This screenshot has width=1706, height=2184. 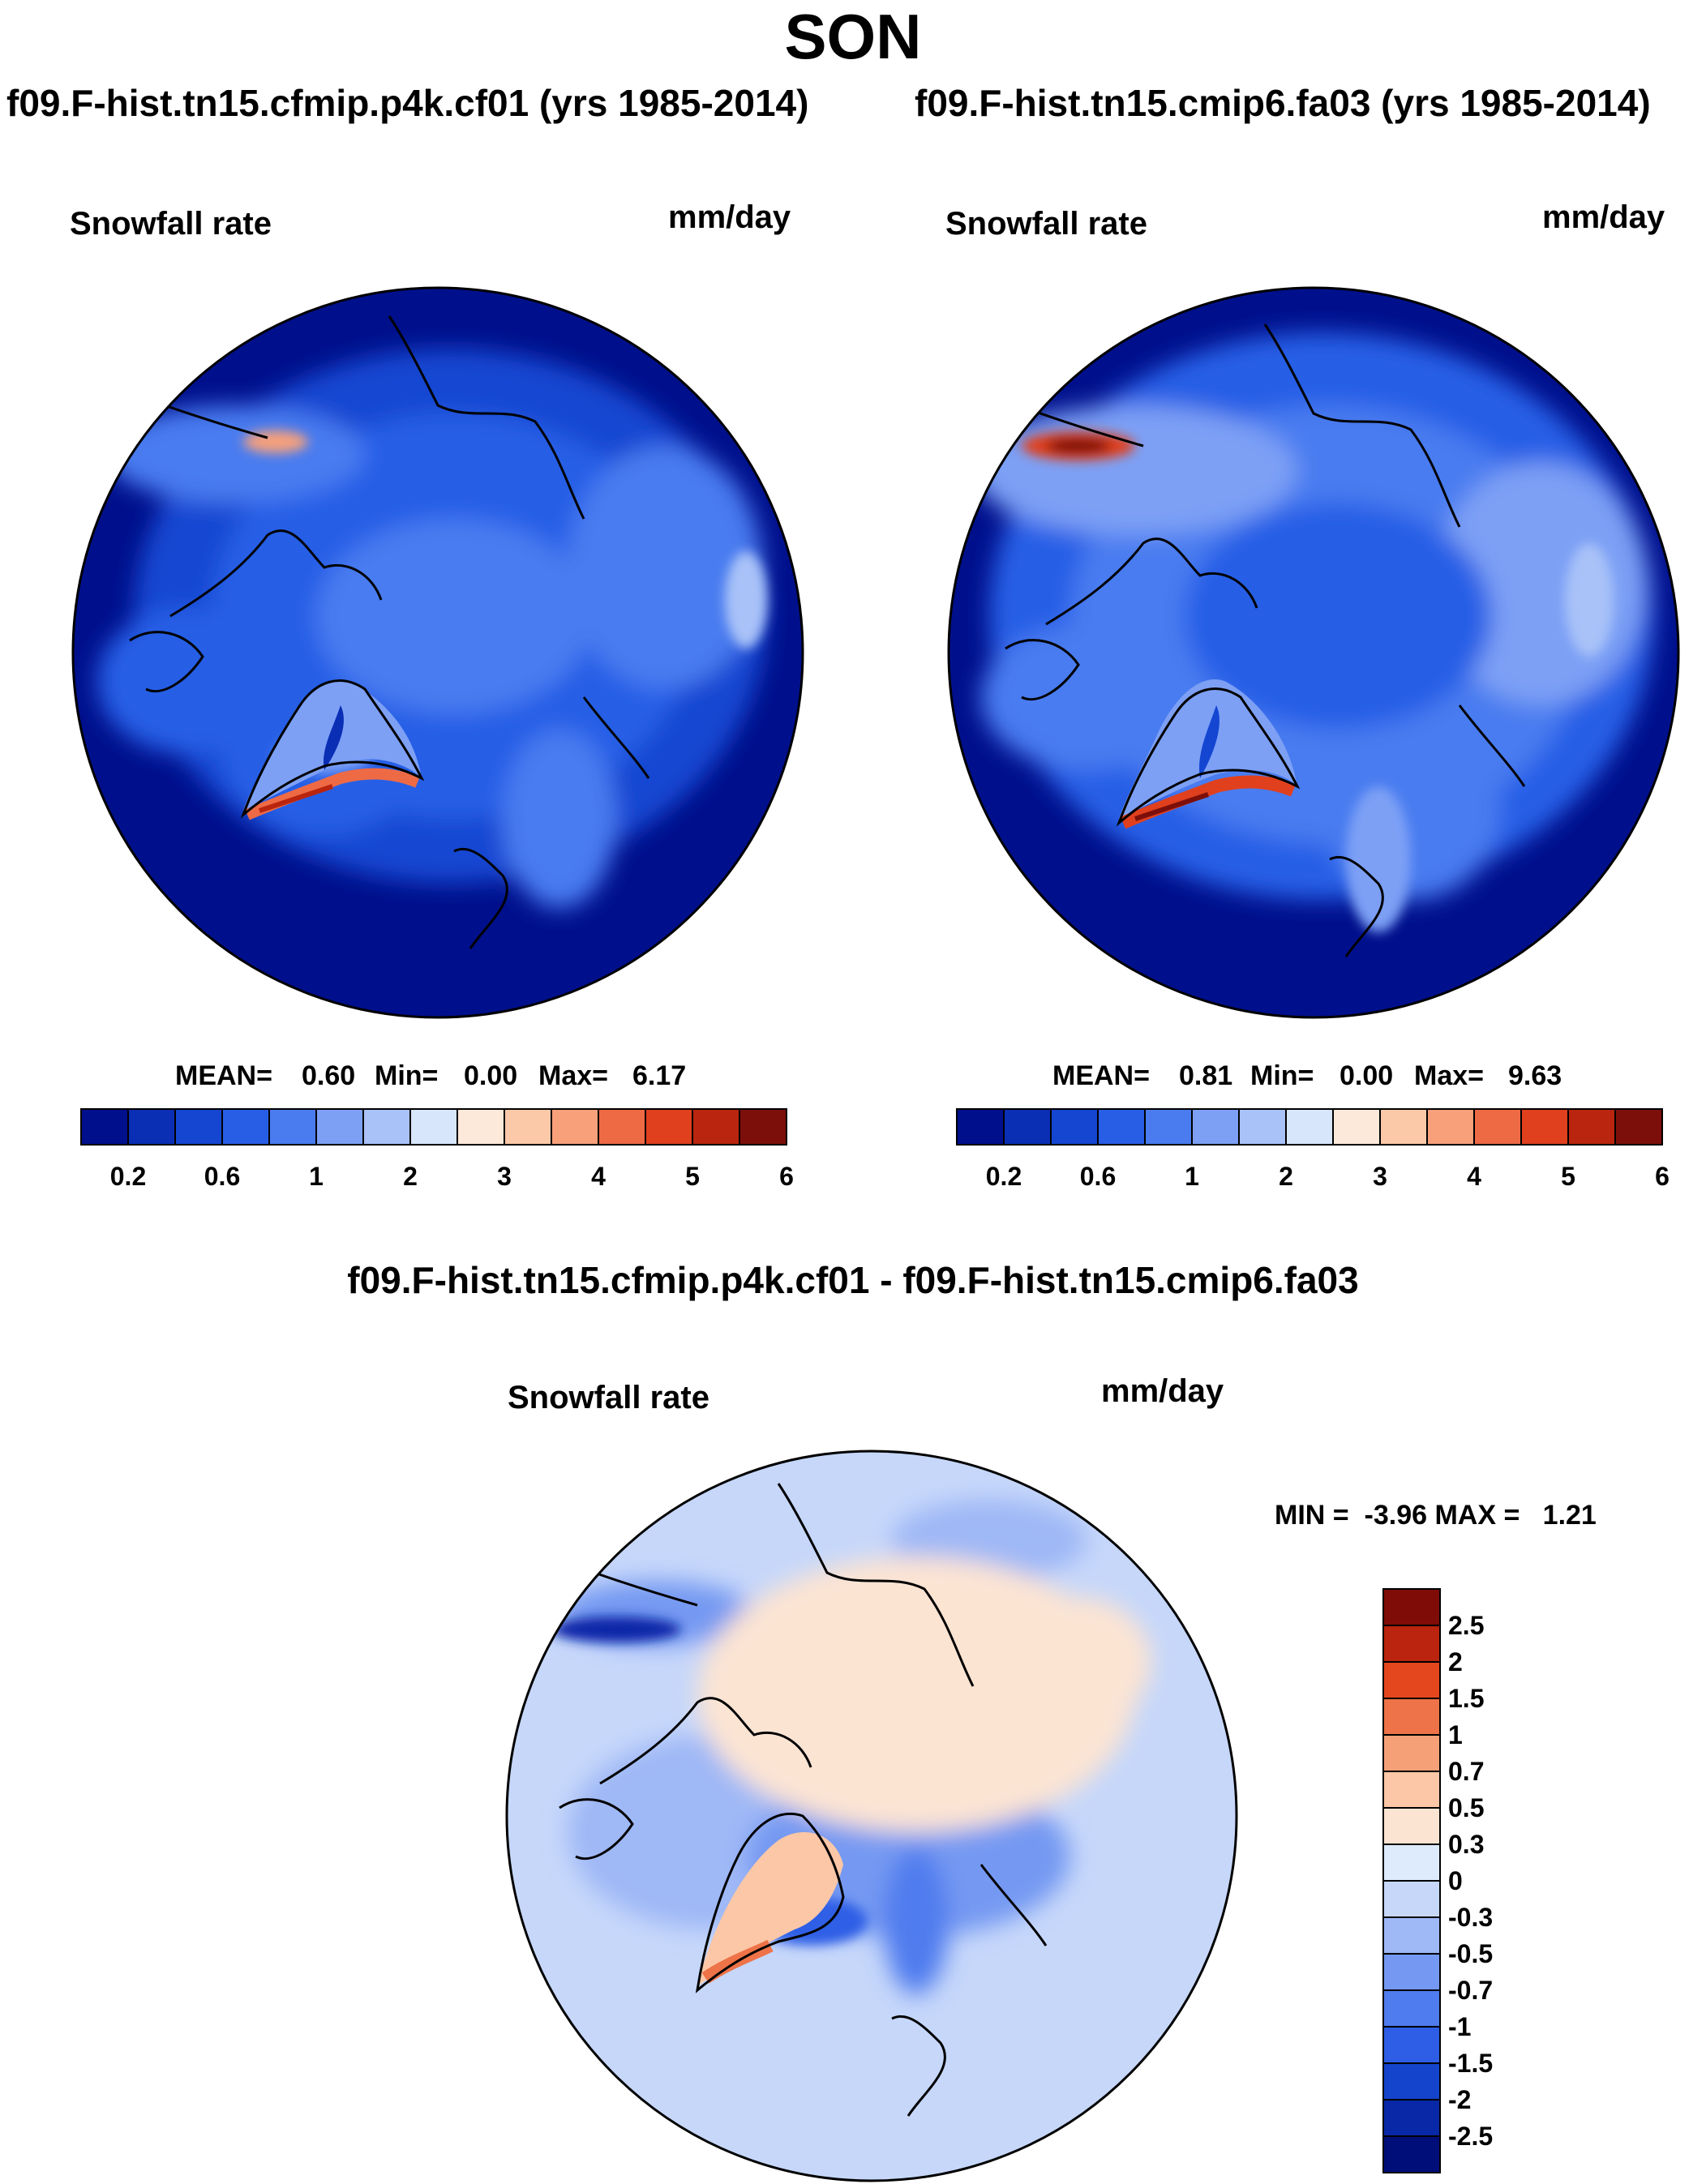 I want to click on left-colorbar-tick-label: 4, so click(x=598, y=1176).